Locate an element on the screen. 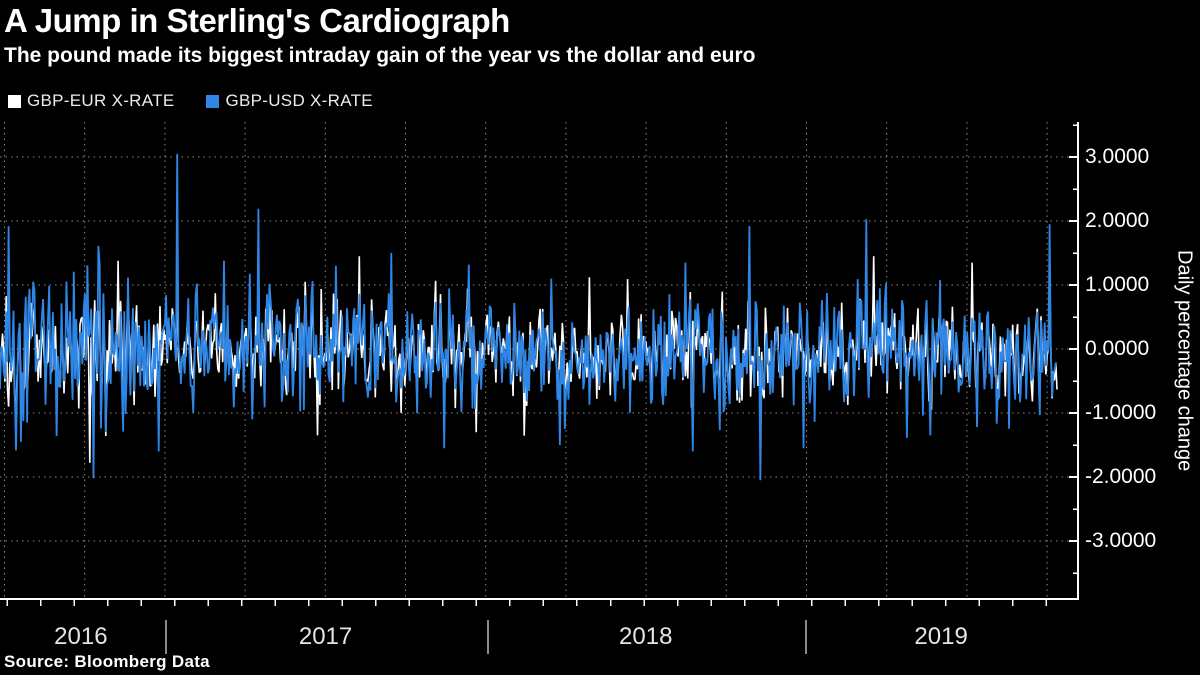 Image resolution: width=1200 pixels, height=675 pixels. x-axis-year-label: 2018 is located at coordinates (646, 636).